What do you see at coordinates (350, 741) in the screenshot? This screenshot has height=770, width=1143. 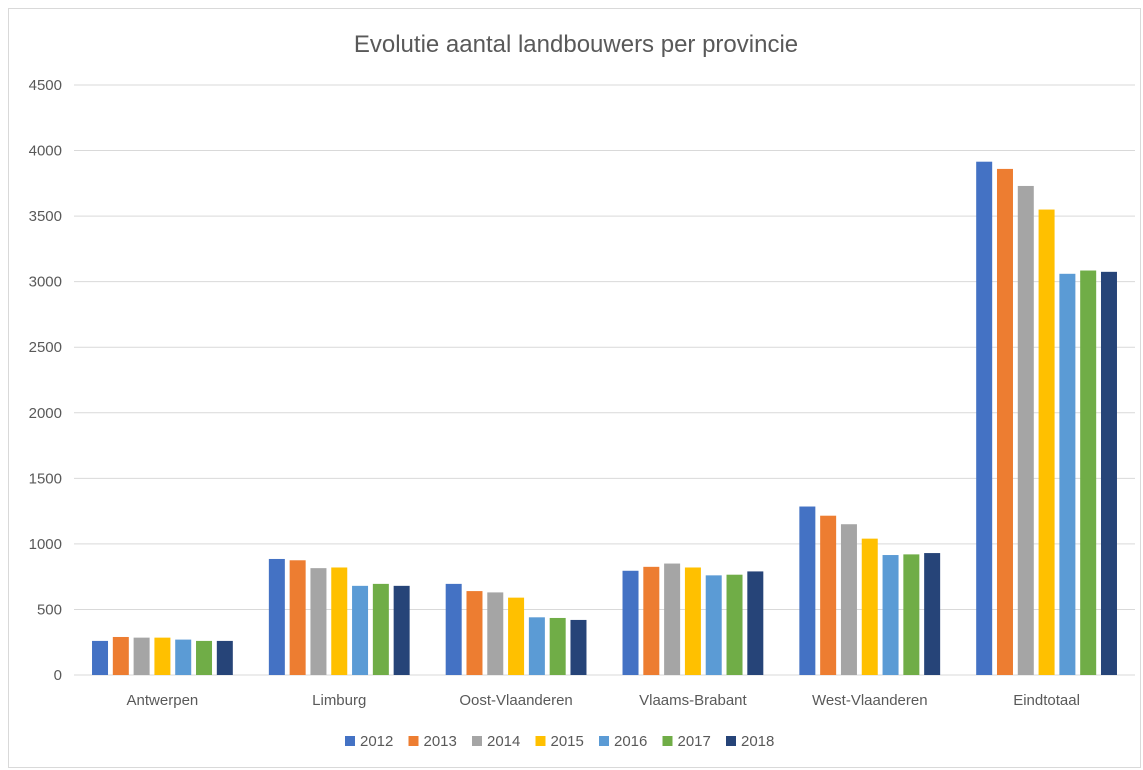 I see `legend-swatch-2012` at bounding box center [350, 741].